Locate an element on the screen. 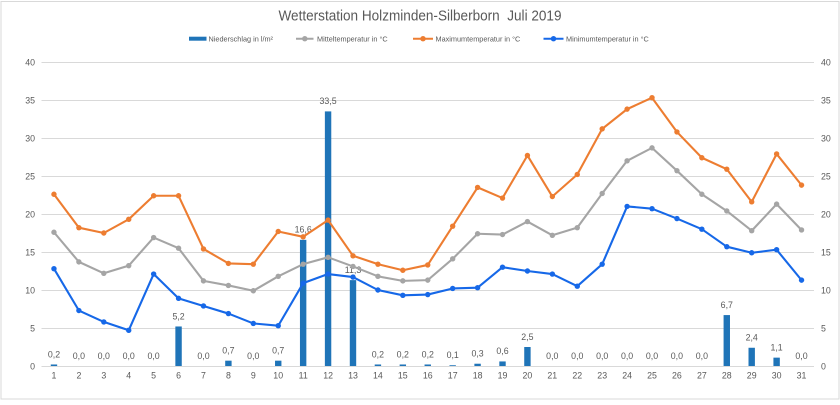  svg-text: 1,1 is located at coordinates (776, 347).